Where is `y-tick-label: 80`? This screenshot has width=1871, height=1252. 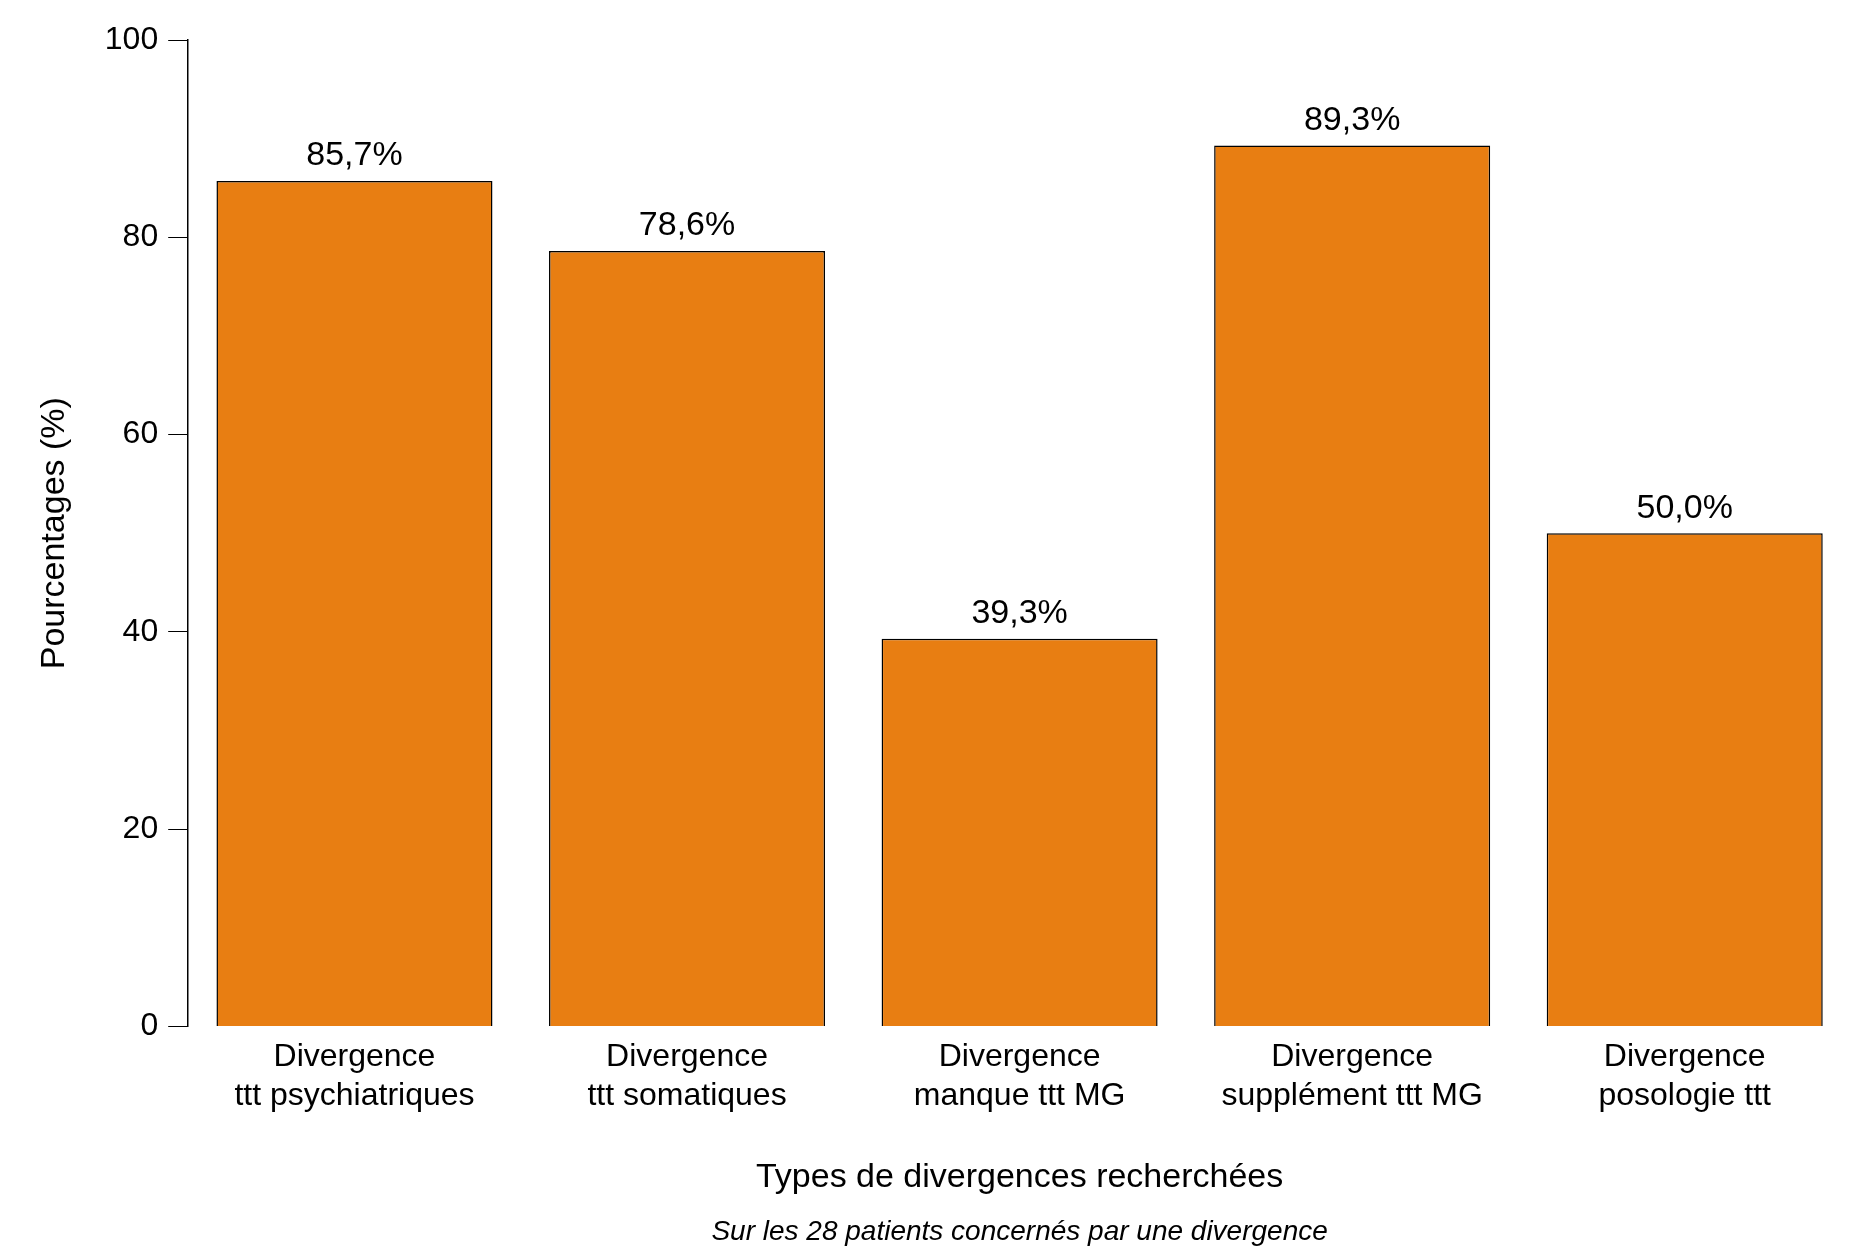 y-tick-label: 80 is located at coordinates (140, 235).